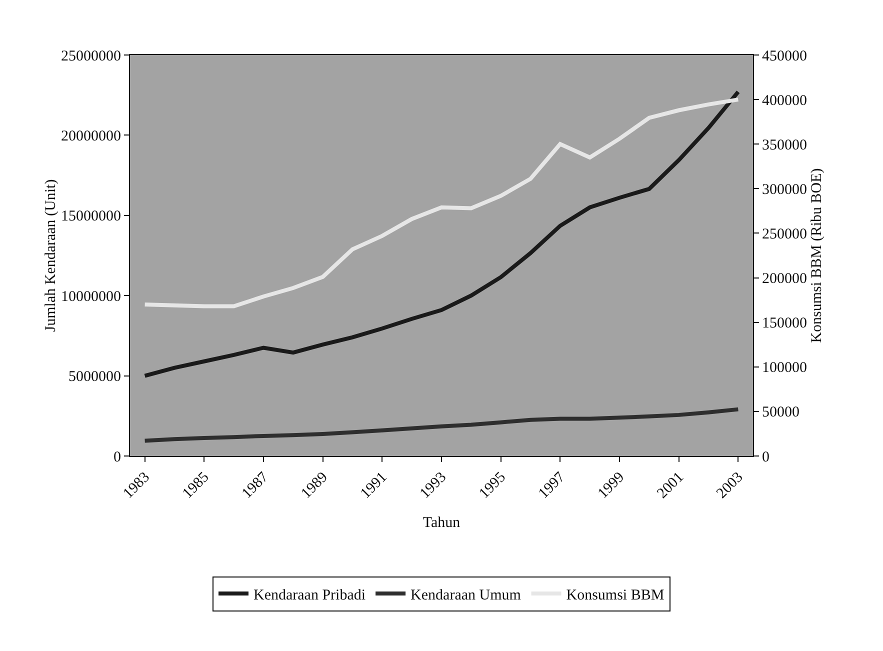 This screenshot has height=651, width=883. I want to click on y-axis-title: Jumlah Kendaraan (Unit), so click(51, 255).